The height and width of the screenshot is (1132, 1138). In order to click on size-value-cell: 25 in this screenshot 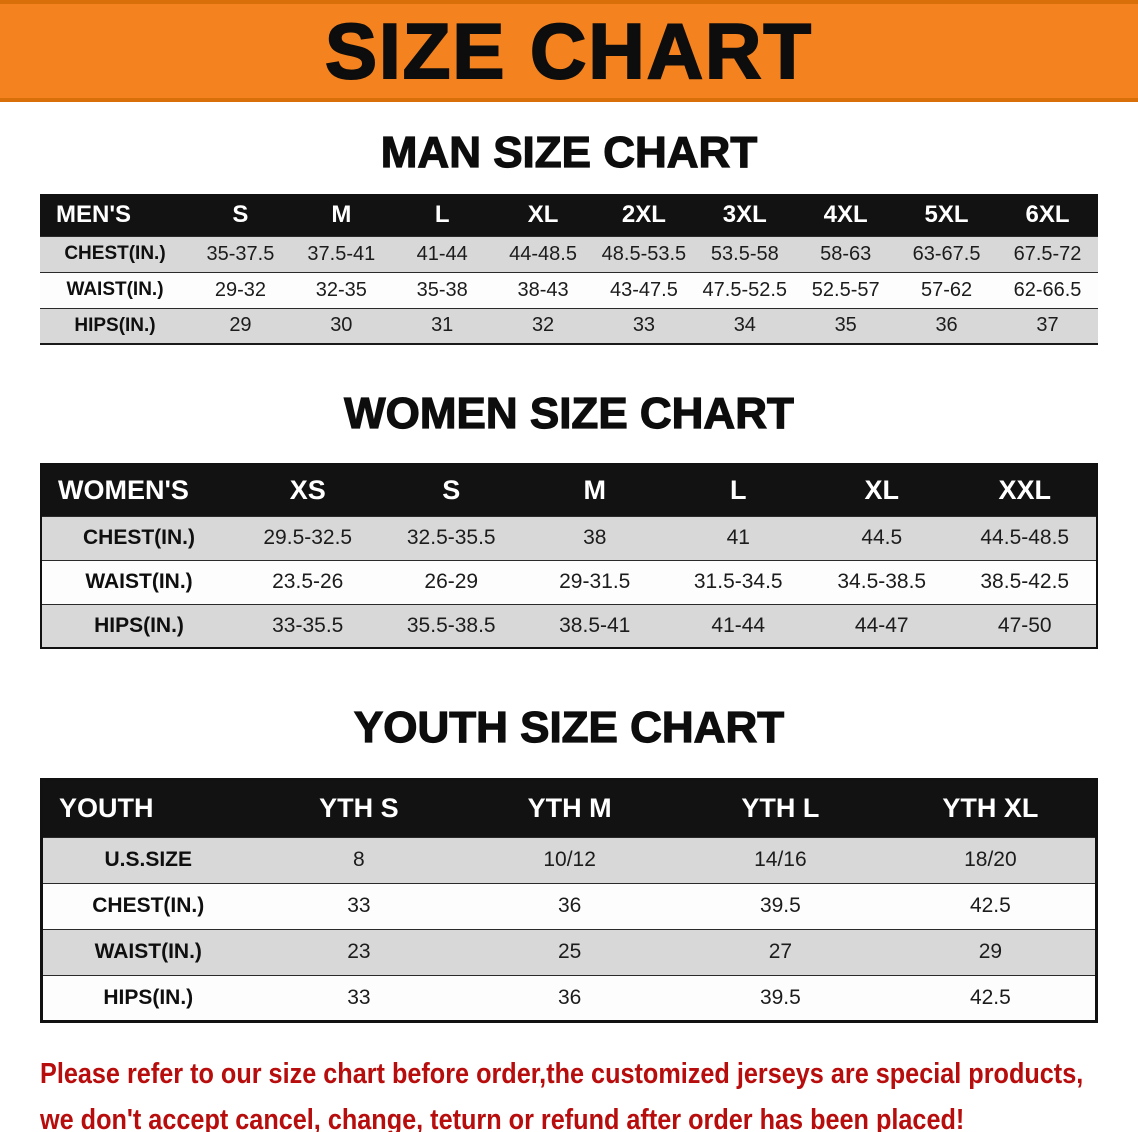, I will do `click(569, 952)`.